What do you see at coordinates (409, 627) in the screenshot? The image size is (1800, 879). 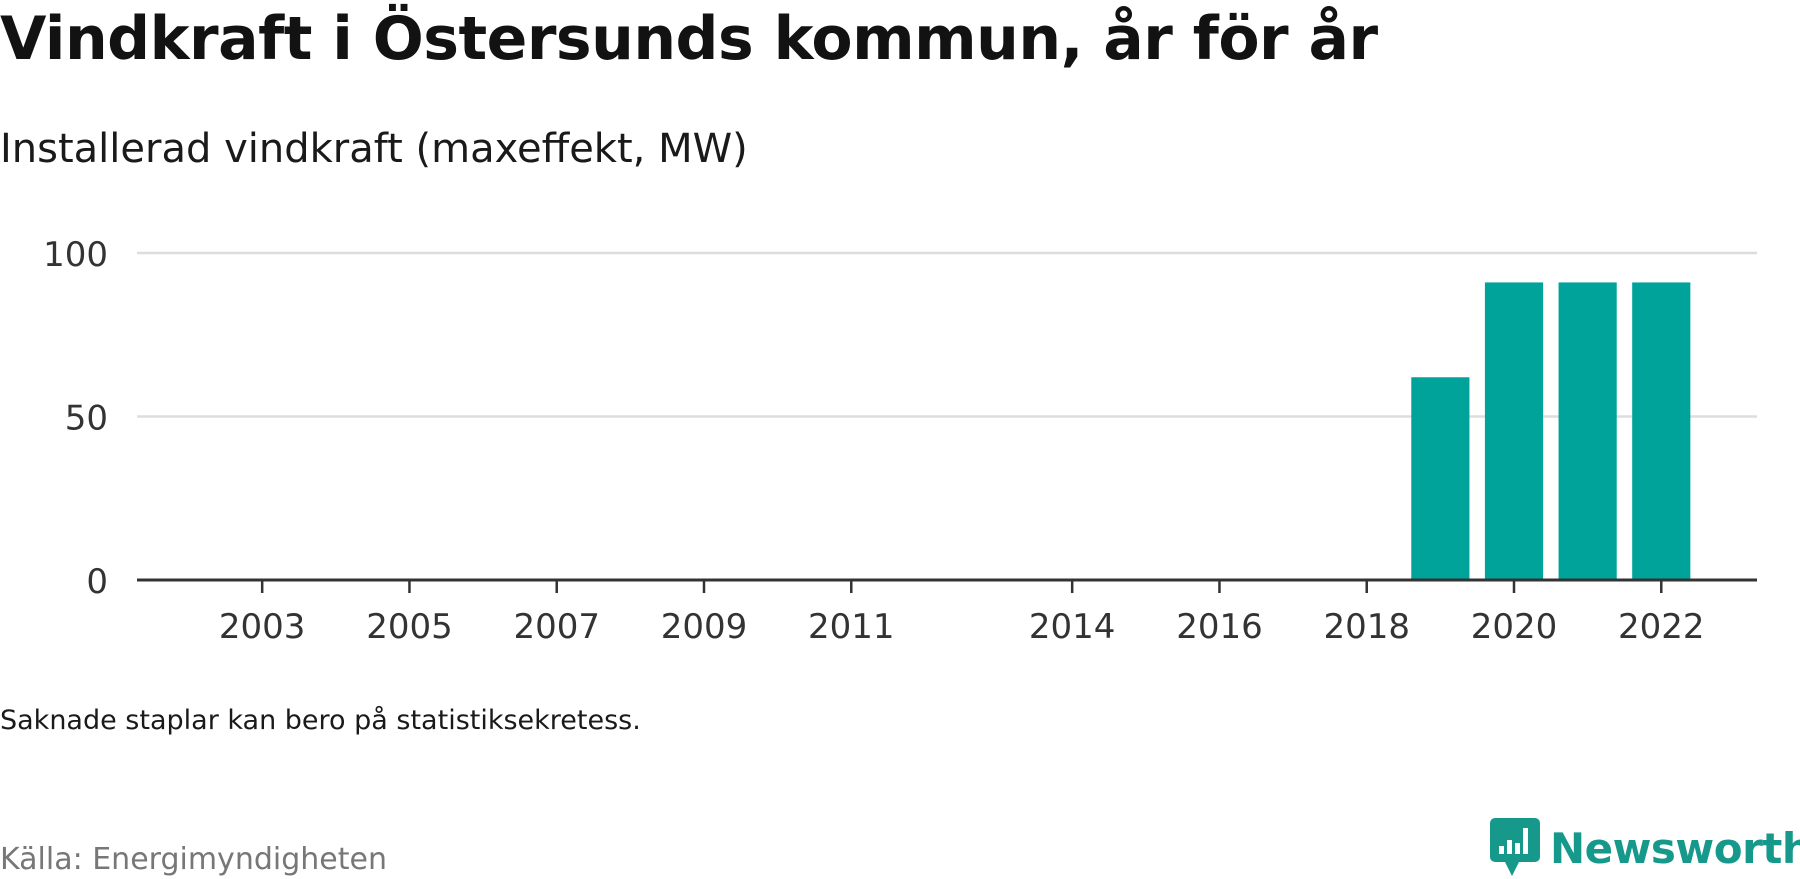 I see `x-tick-label-2005: 2005` at bounding box center [409, 627].